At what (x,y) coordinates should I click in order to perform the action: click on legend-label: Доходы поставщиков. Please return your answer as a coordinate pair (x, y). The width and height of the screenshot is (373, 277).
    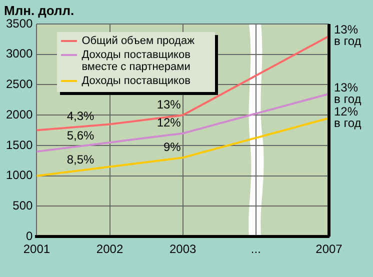
    Looking at the image, I should click on (136, 81).